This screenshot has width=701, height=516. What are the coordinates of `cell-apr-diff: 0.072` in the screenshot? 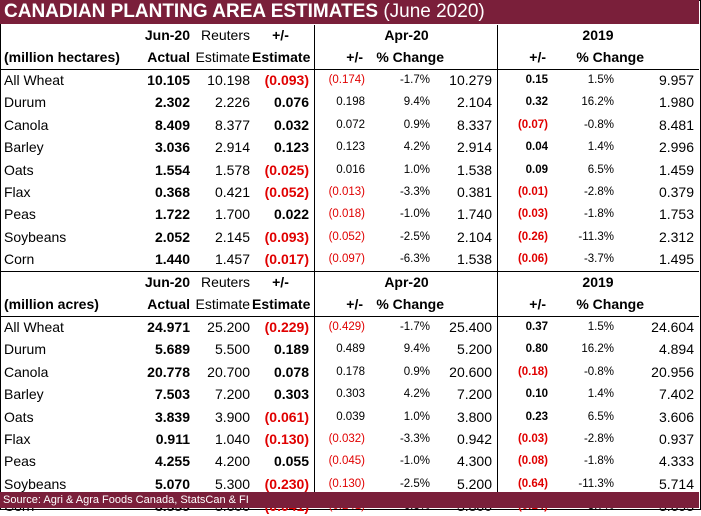 It's located at (350, 124).